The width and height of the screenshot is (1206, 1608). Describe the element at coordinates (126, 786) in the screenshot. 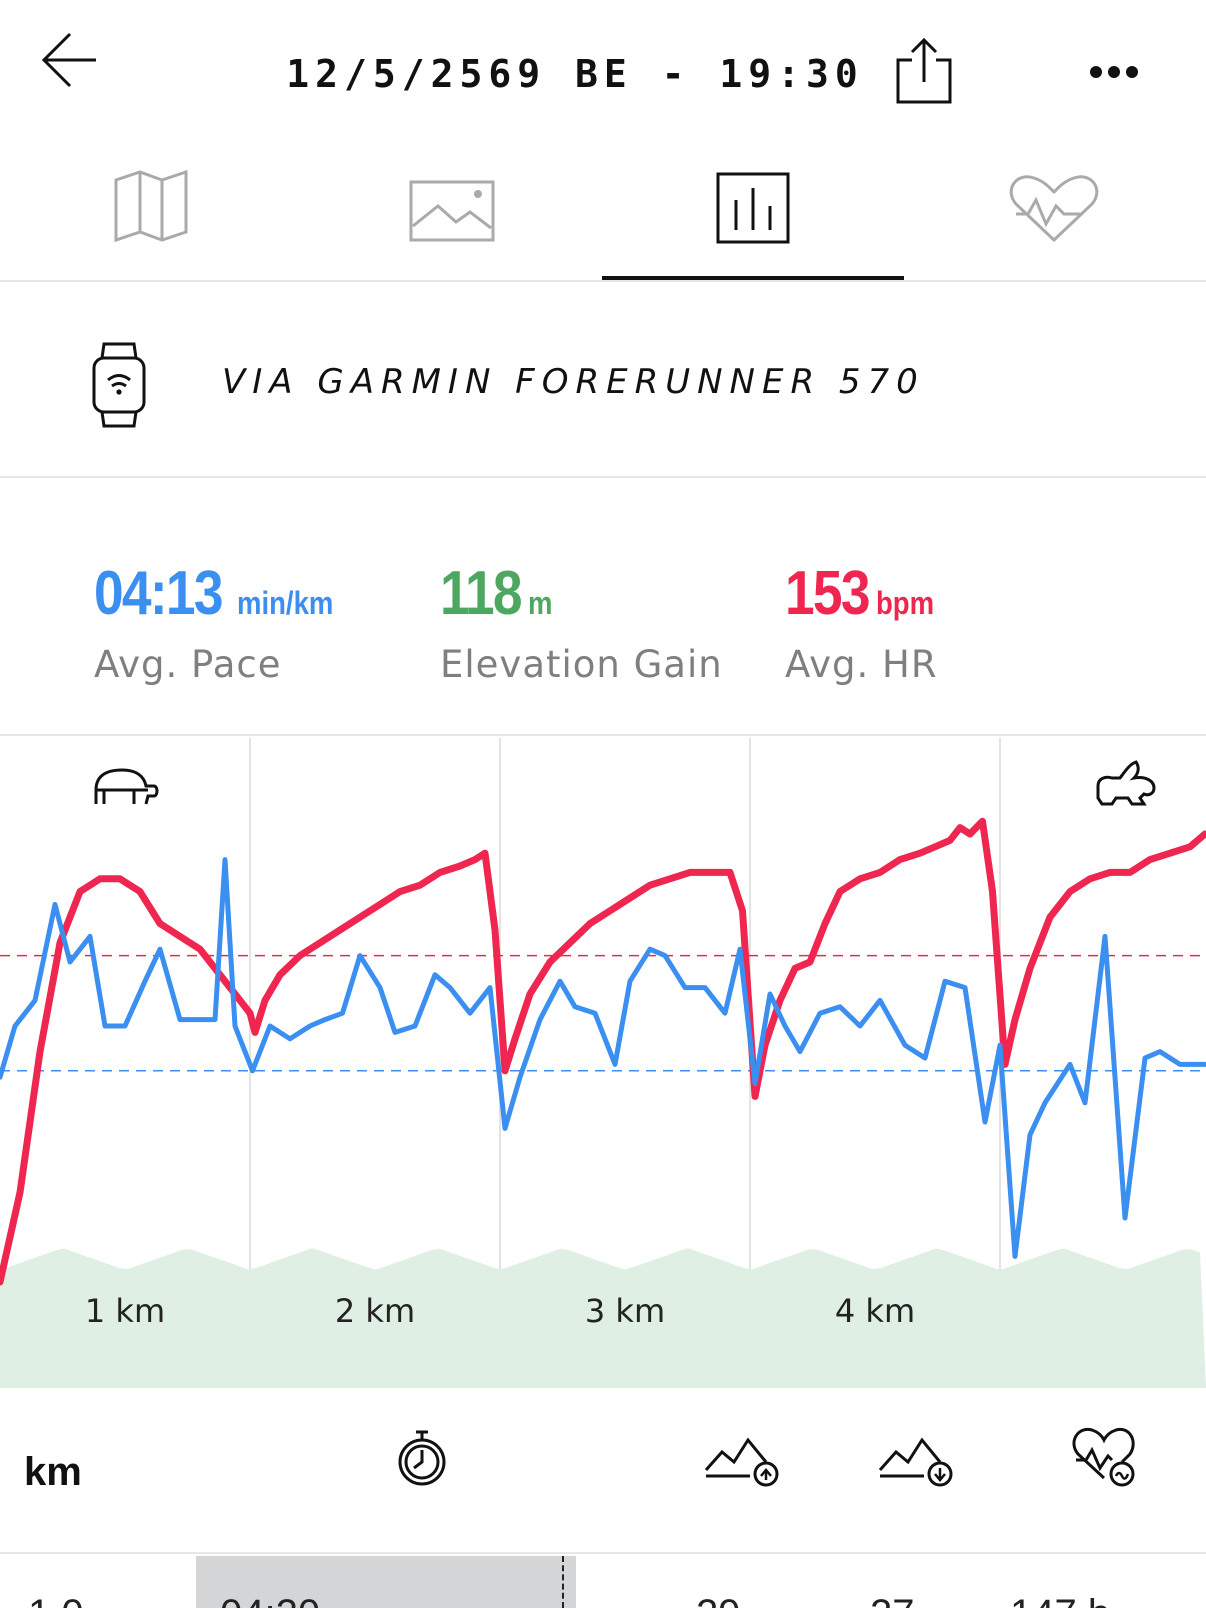

I see `turtle-icon` at that location.